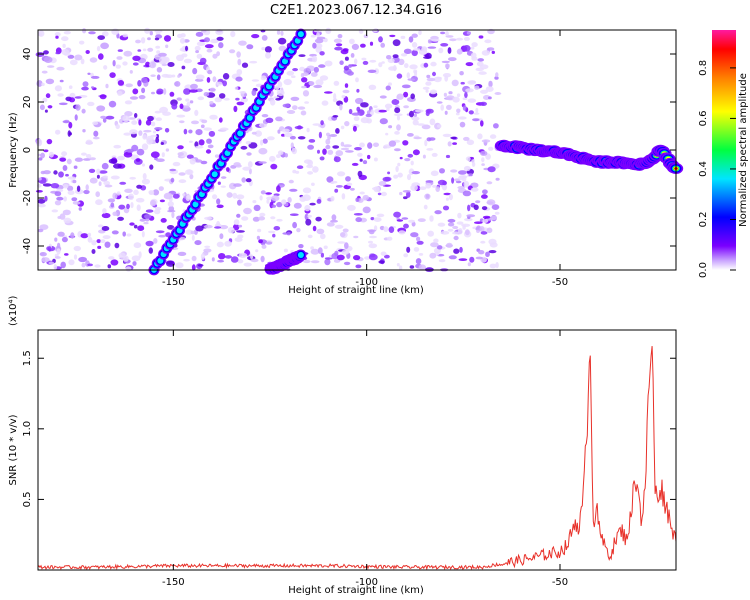 This screenshot has height=600, width=750. What do you see at coordinates (560, 282) in the screenshot?
I see `x-tick-label: -50` at bounding box center [560, 282].